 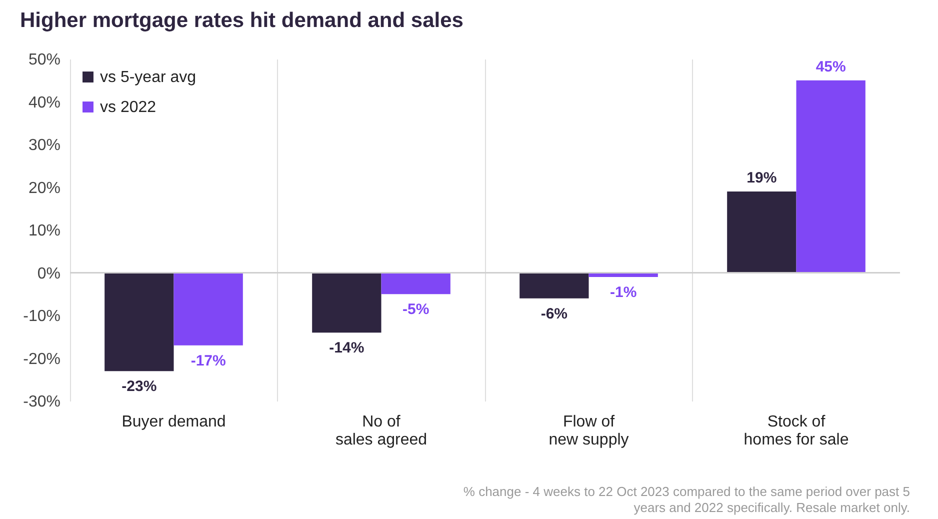 What do you see at coordinates (48, 273) in the screenshot?
I see `y-tick-label: 0%` at bounding box center [48, 273].